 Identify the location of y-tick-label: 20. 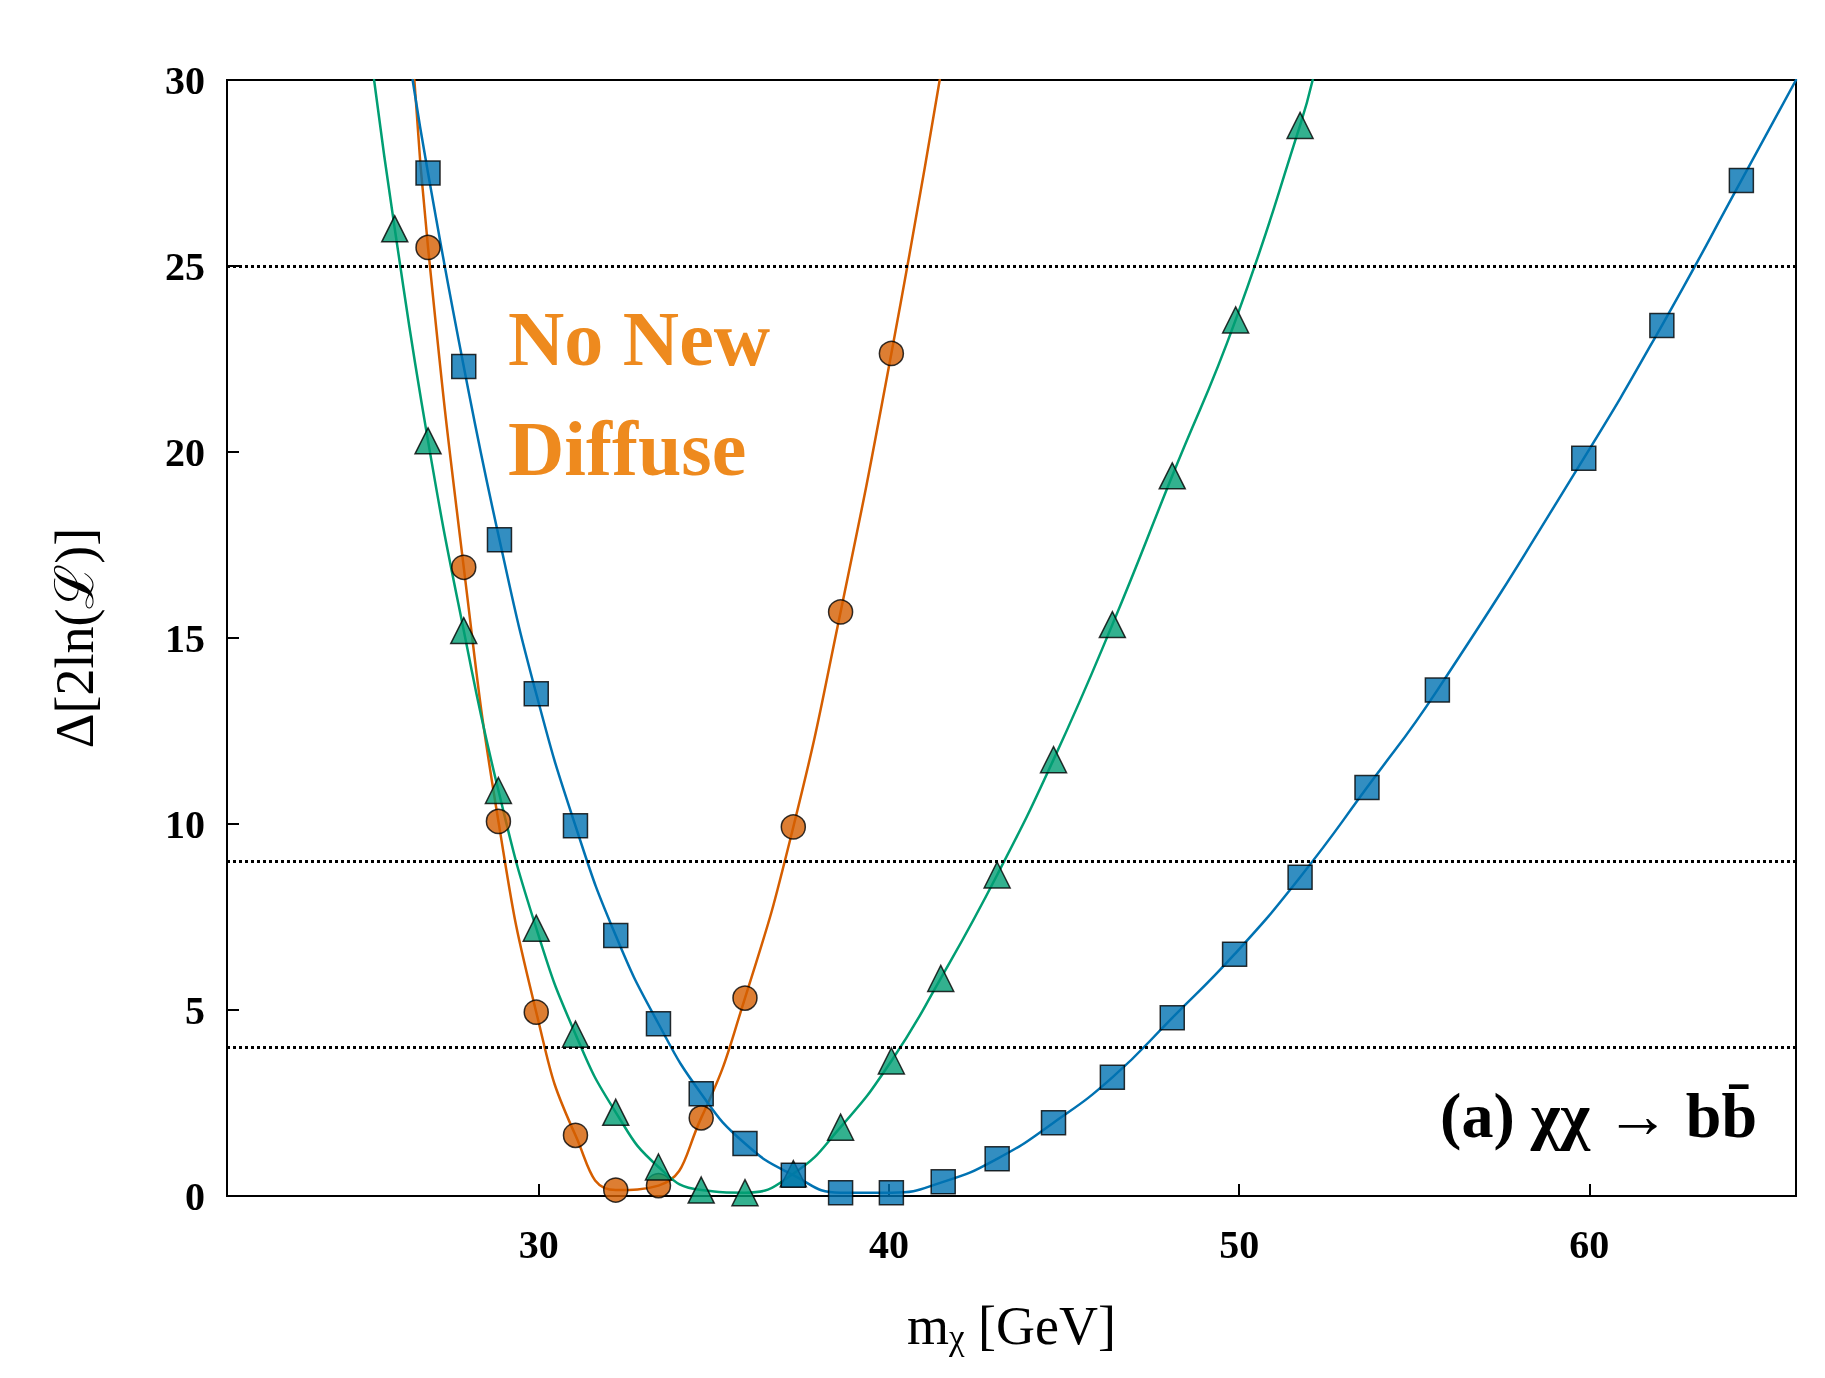
(185, 452).